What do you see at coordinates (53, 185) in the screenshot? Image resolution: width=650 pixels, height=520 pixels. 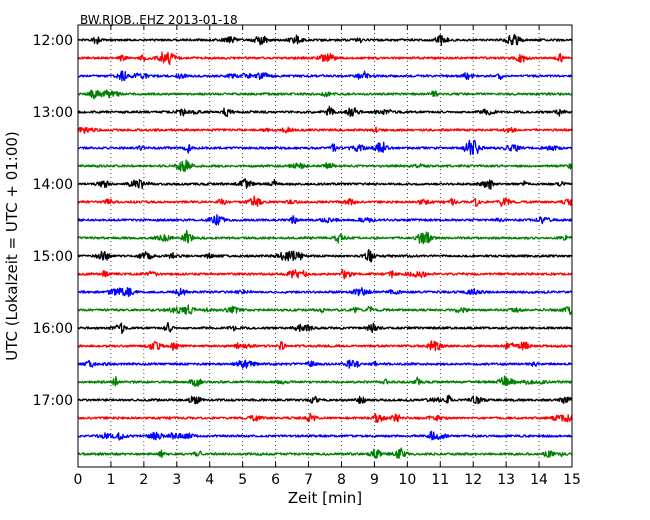 I see `y-tick-label: 14:00` at bounding box center [53, 185].